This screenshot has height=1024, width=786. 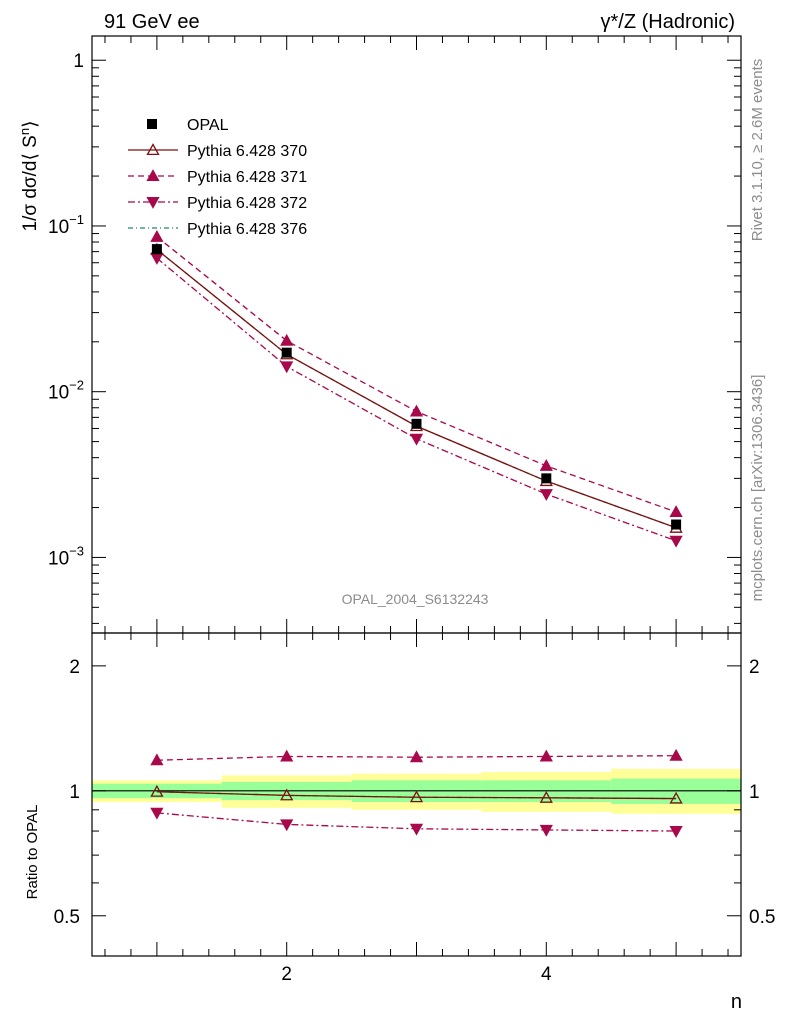 What do you see at coordinates (152, 22) in the screenshot?
I see `title-left: 91 GeV ee` at bounding box center [152, 22].